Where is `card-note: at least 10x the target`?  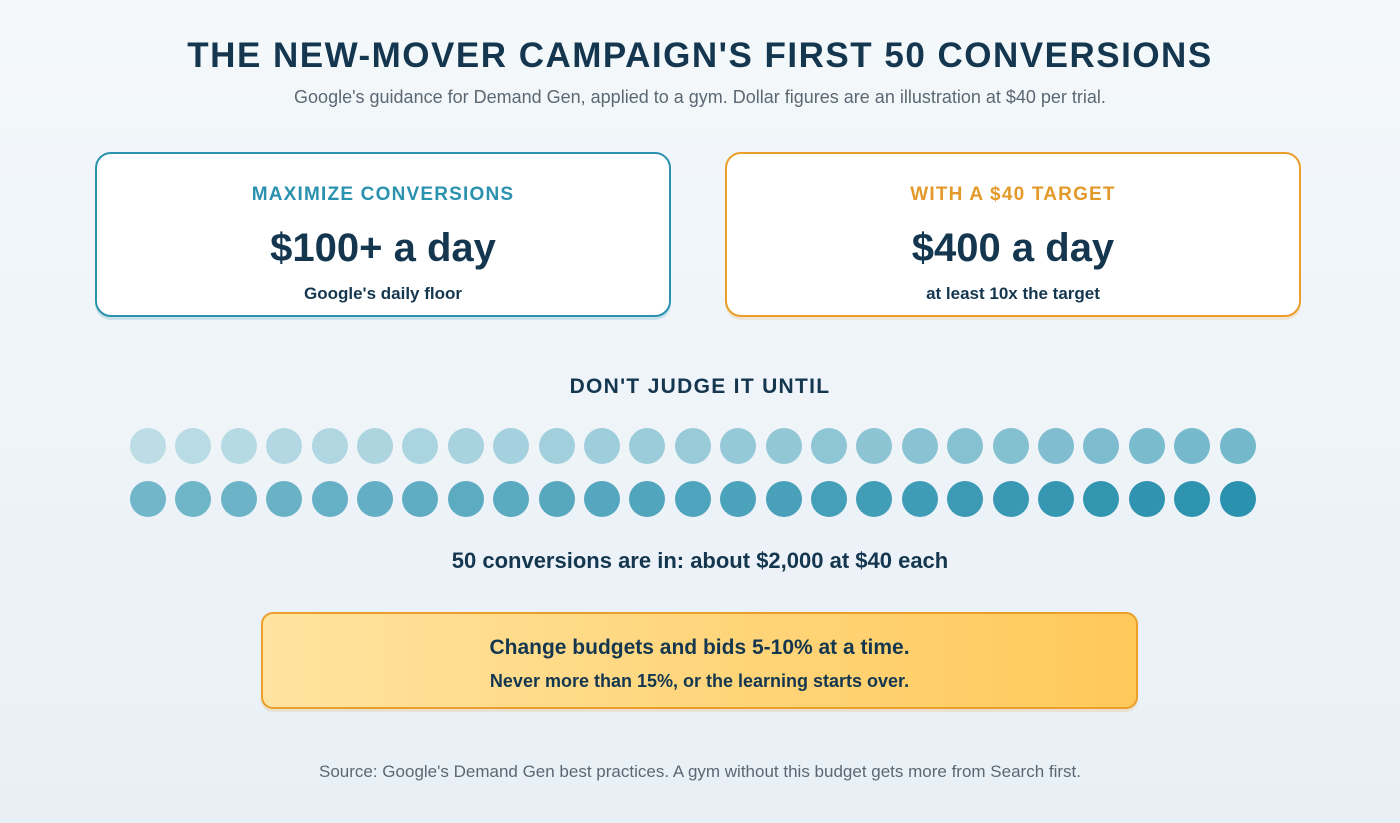 card-note: at least 10x the target is located at coordinates (1013, 293).